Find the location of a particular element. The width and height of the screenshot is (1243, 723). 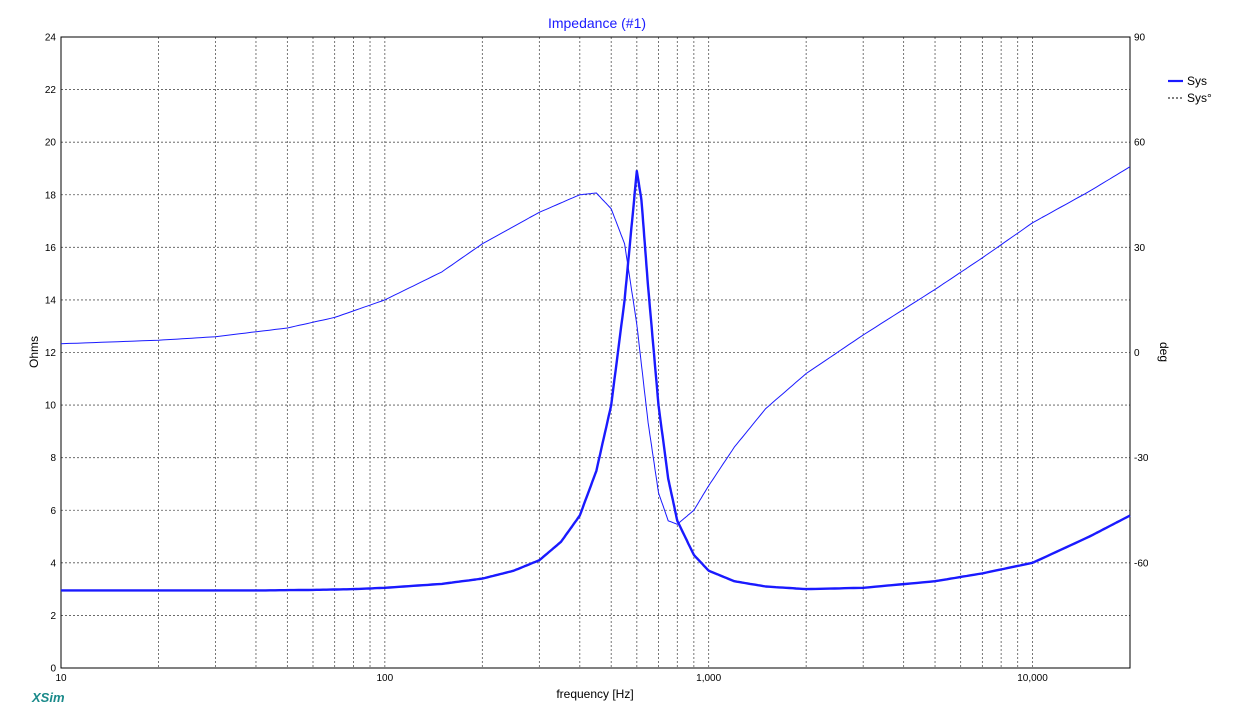

y2-tick-label: -30 is located at coordinates (1141, 458).